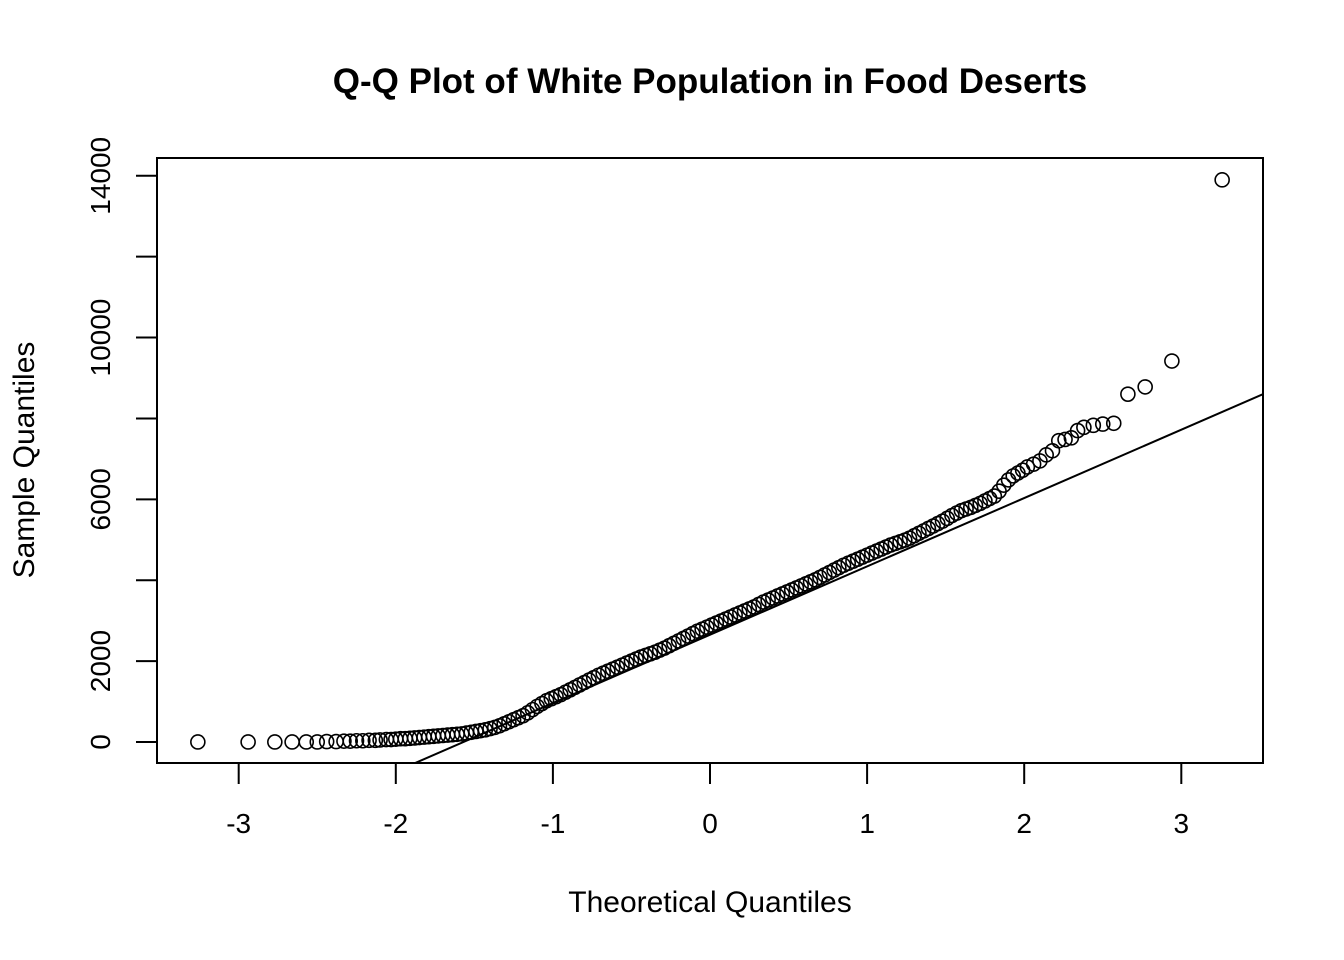  Describe the element at coordinates (121, 443) in the screenshot. I see `y-axis: 0 2000 6000 10000 14000` at that location.